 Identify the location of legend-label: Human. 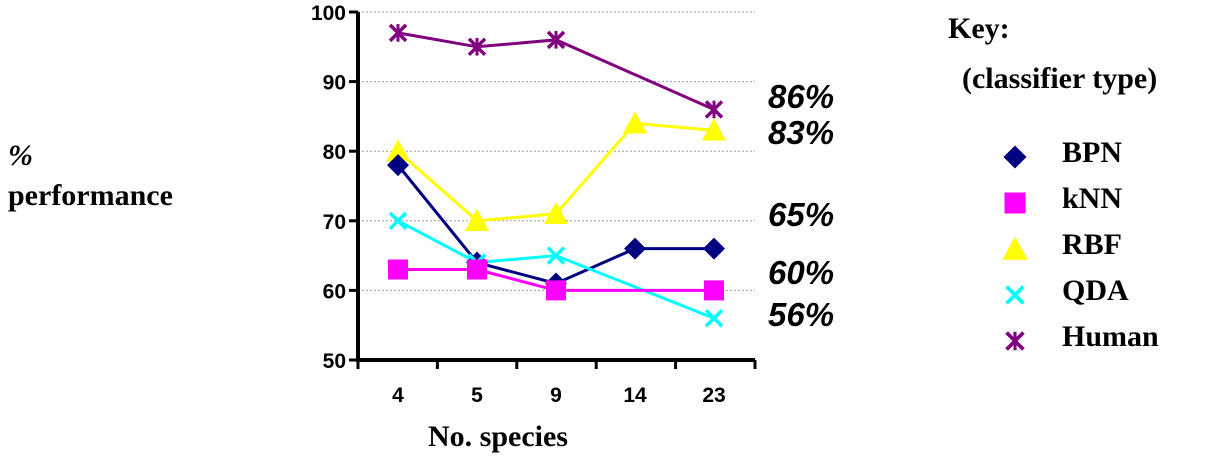
(1110, 336).